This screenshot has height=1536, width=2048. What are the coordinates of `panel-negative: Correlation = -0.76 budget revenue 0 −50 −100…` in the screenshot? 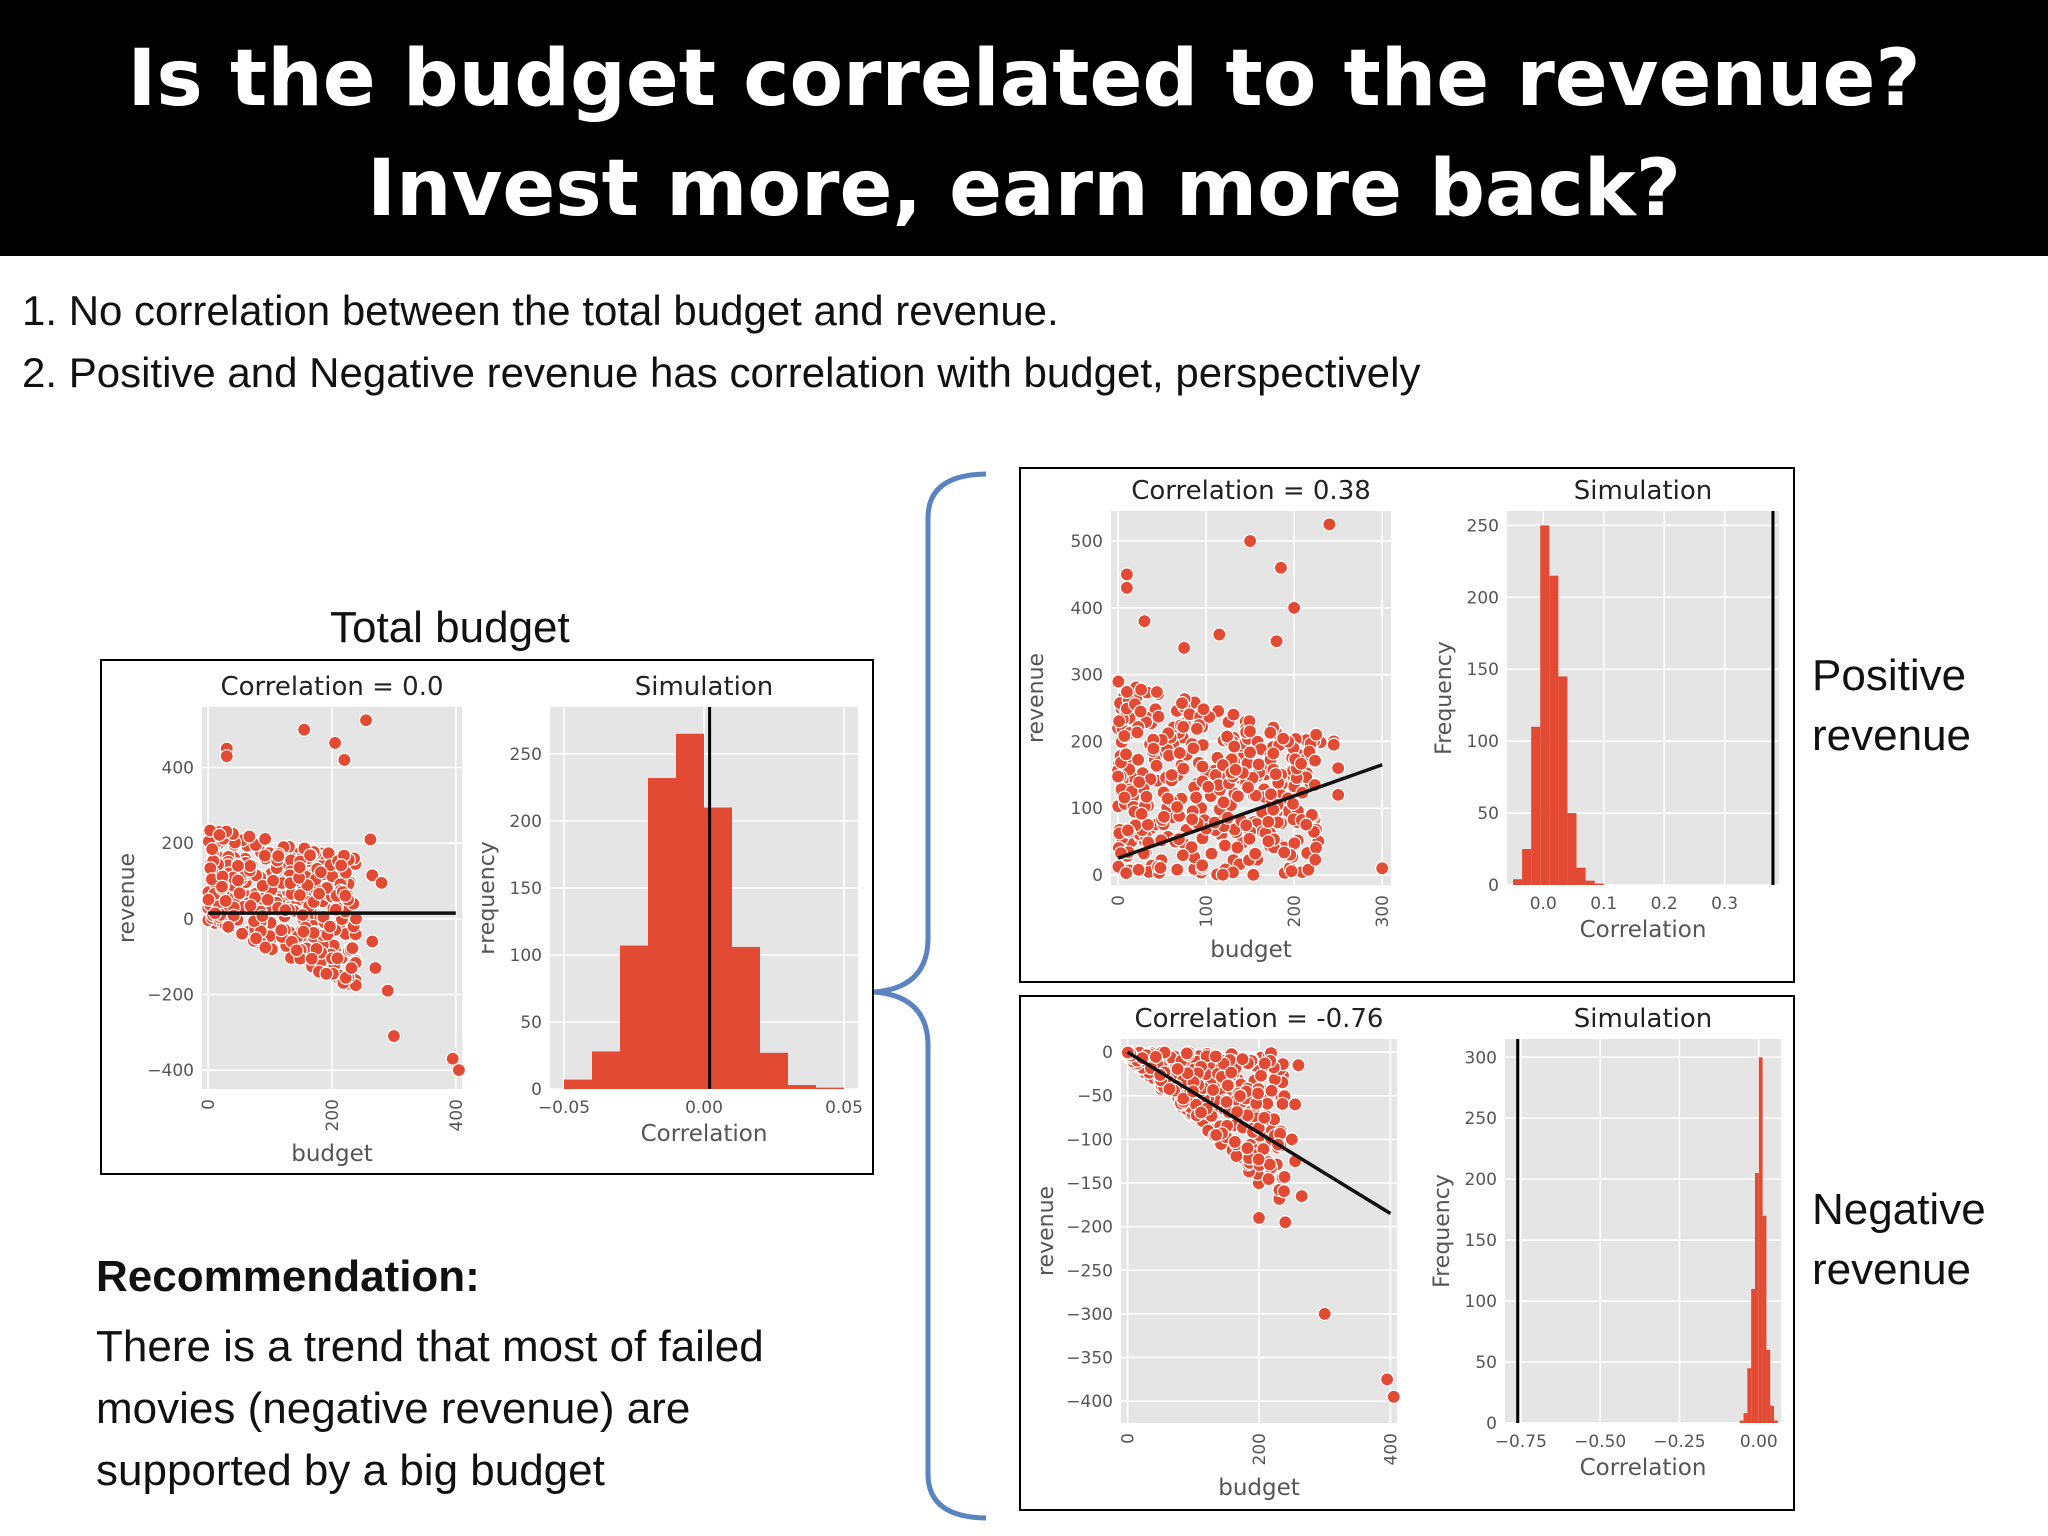 It's located at (1407, 1253).